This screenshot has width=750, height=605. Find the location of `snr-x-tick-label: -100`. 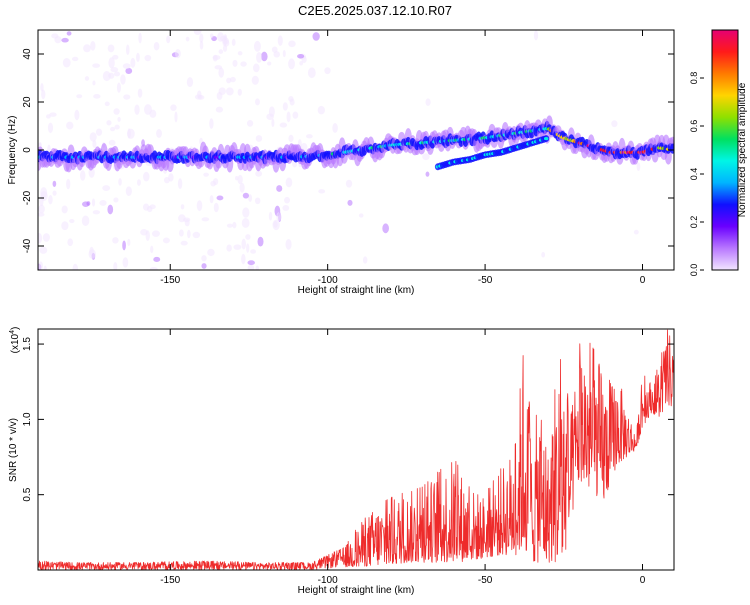

snr-x-tick-label: -100 is located at coordinates (328, 580).